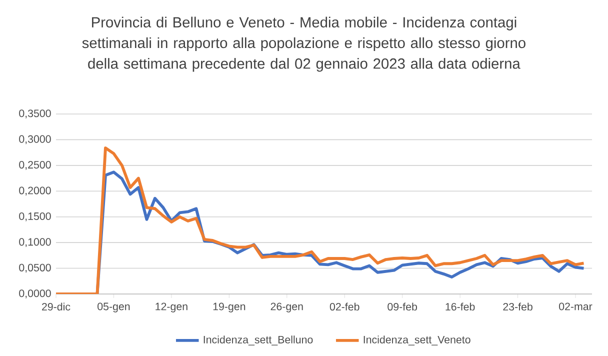 Image resolution: width=608 pixels, height=356 pixels. What do you see at coordinates (35, 114) in the screenshot?
I see `y-tick-label: 0,3500` at bounding box center [35, 114].